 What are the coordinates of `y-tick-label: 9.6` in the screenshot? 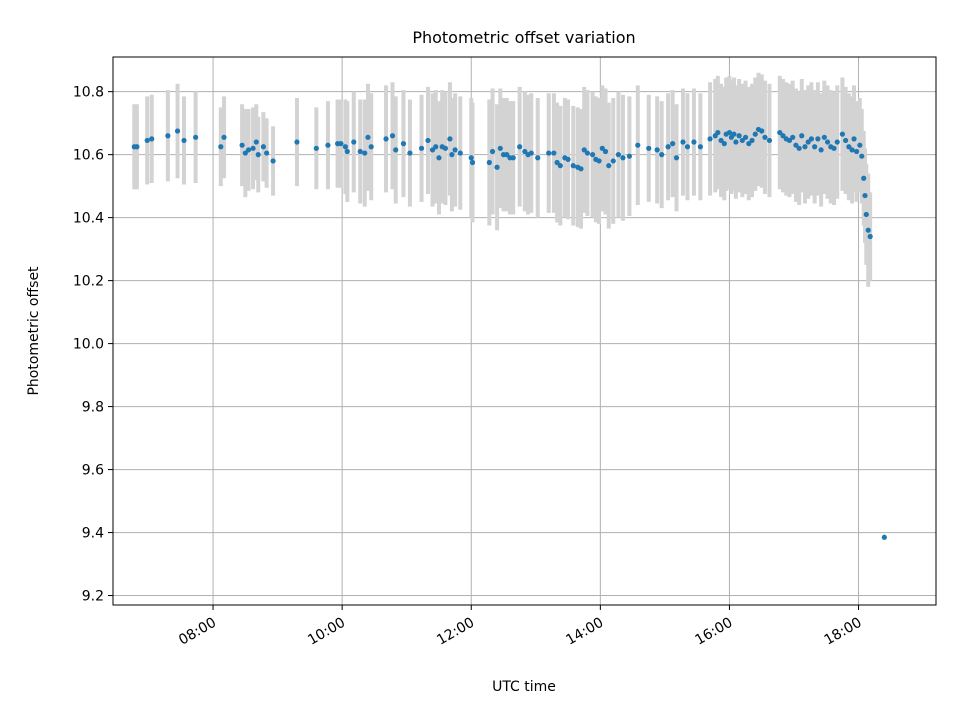 It's located at (93, 471).